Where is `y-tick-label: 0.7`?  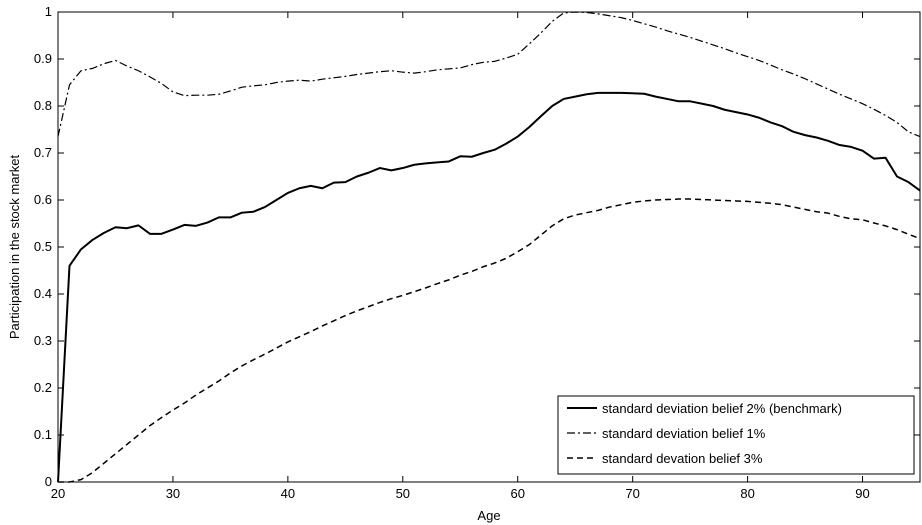
y-tick-label: 0.7 is located at coordinates (43, 152).